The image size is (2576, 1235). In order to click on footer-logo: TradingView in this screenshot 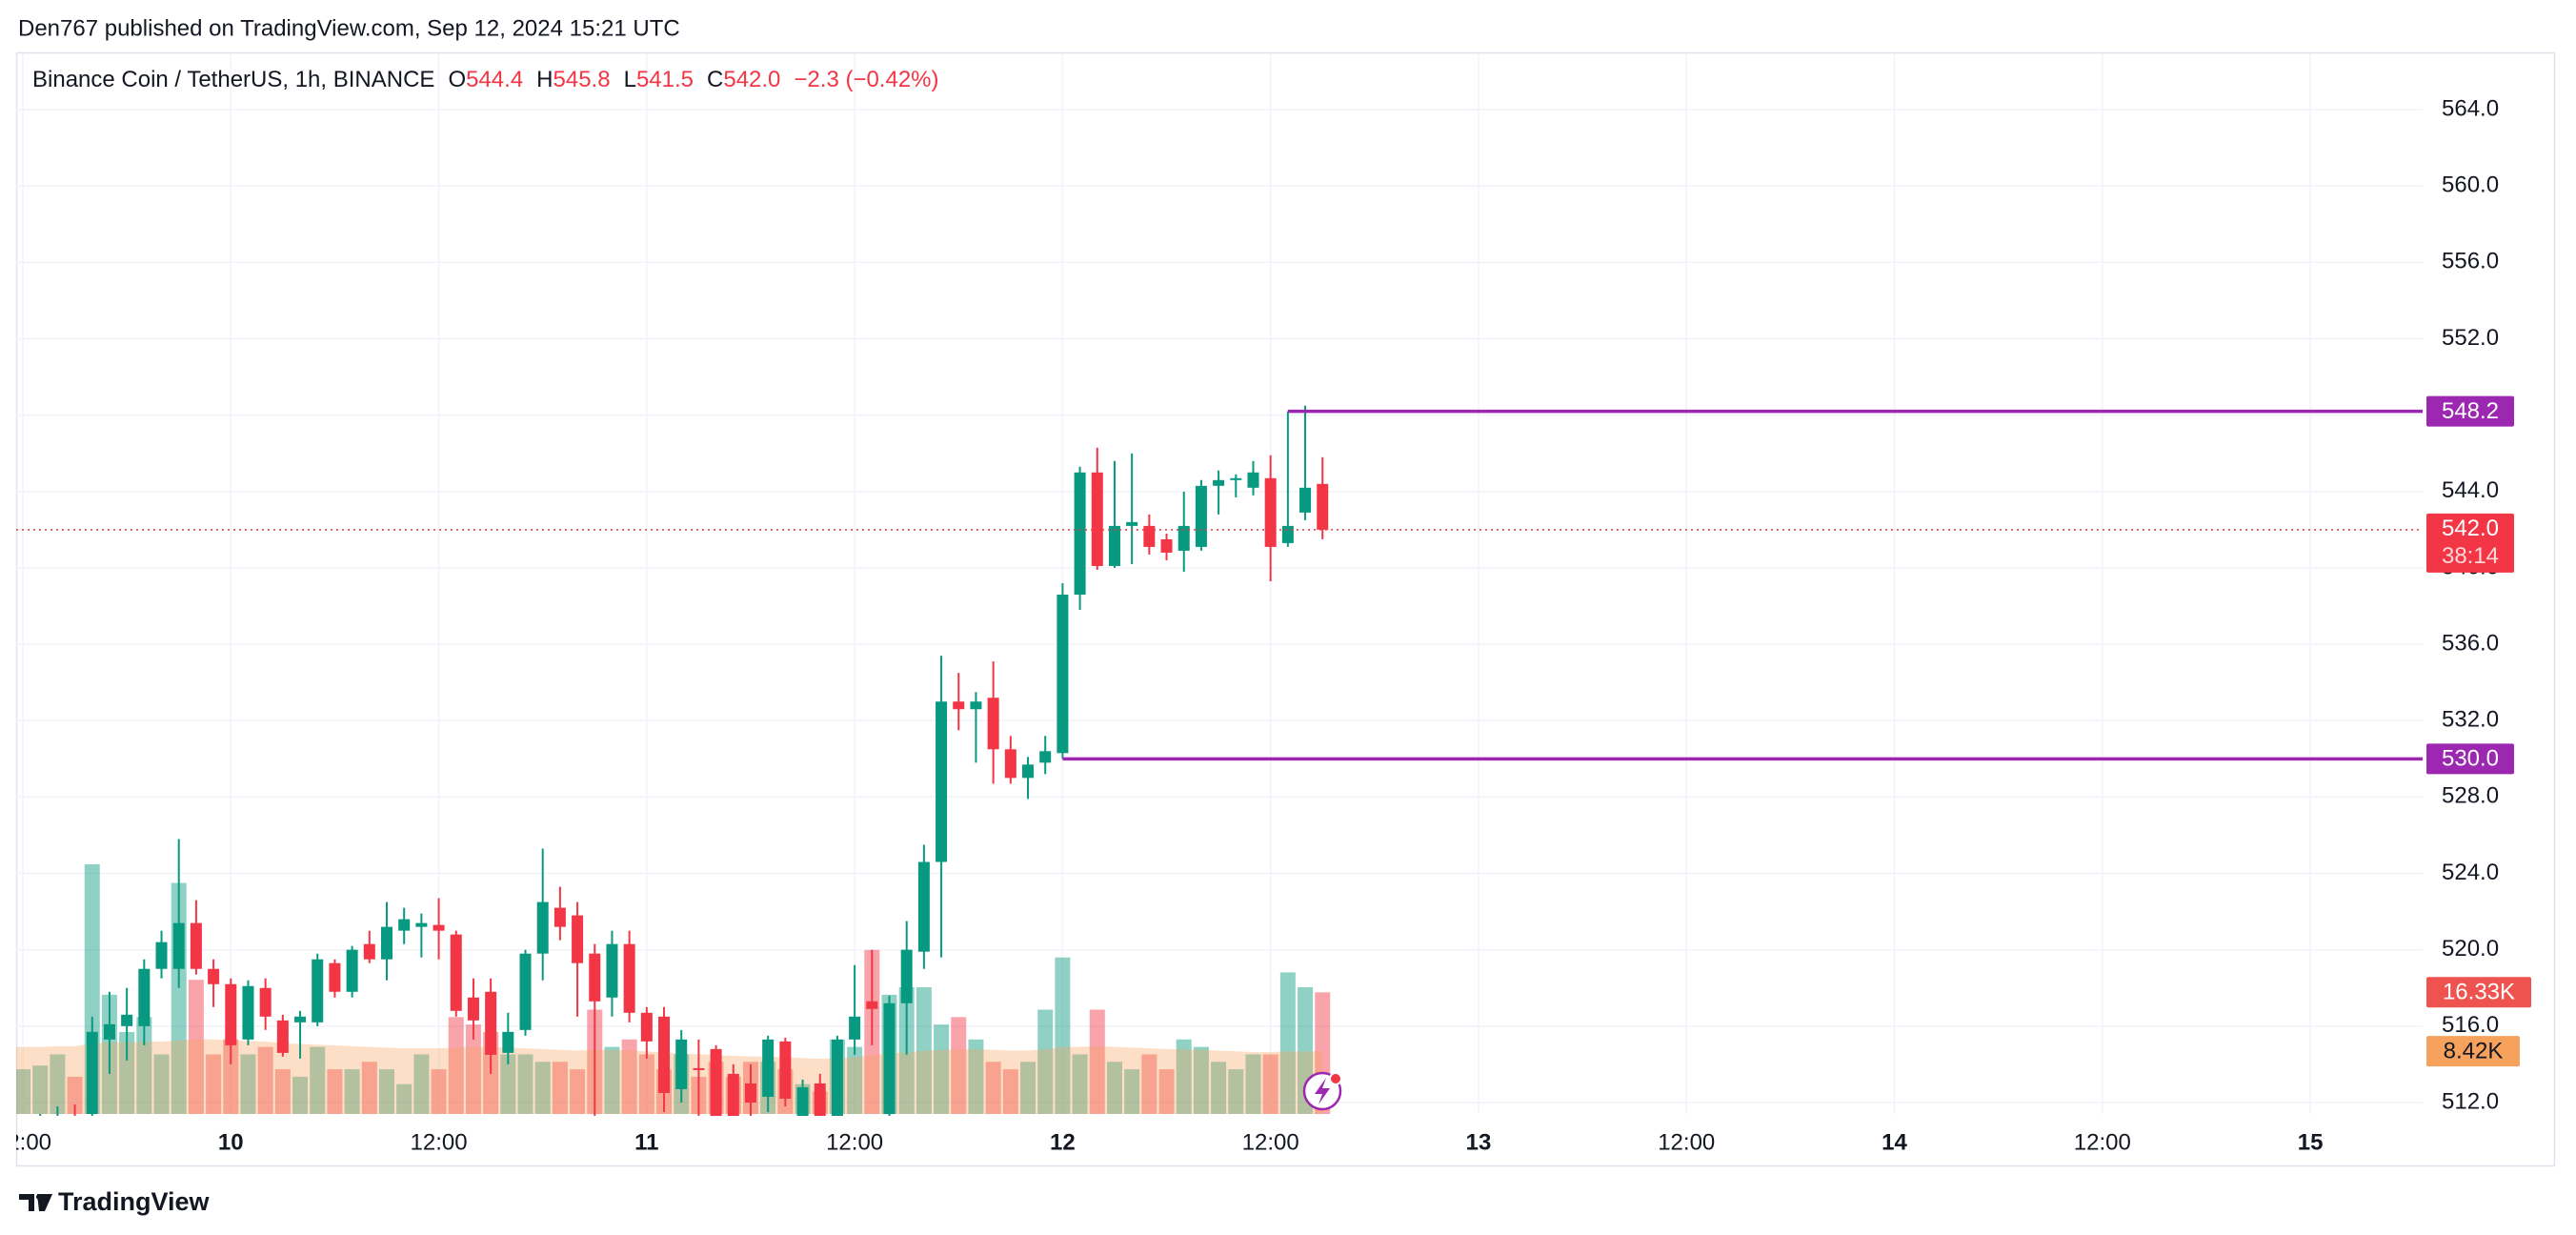, I will do `click(115, 1201)`.